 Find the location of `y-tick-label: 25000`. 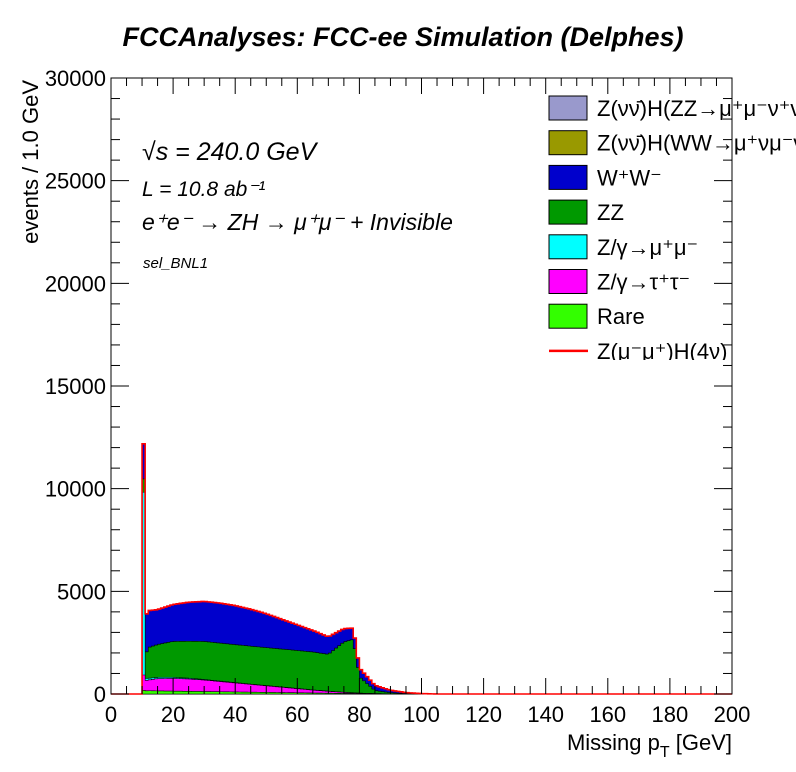

y-tick-label: 25000 is located at coordinates (75, 181).